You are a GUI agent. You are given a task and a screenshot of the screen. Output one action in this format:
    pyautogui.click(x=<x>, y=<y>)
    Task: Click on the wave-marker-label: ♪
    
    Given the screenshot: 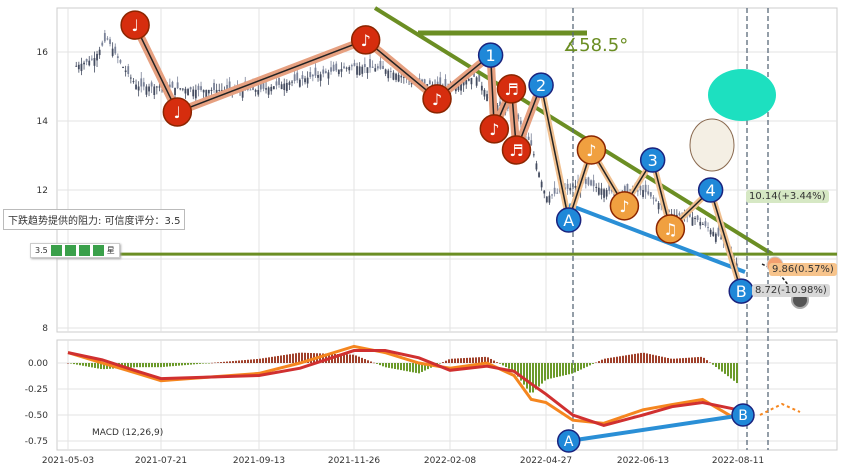 What is the action you would take?
    pyautogui.click(x=624, y=206)
    